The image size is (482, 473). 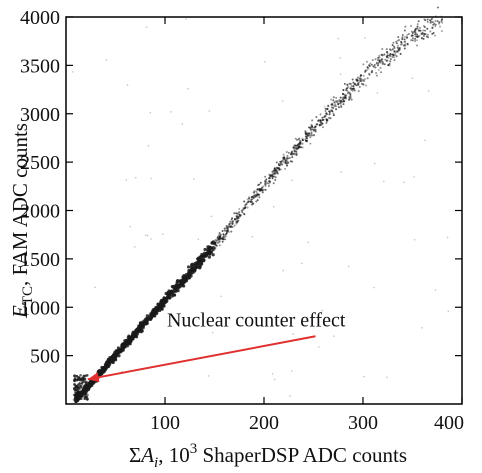 What do you see at coordinates (363, 423) in the screenshot?
I see `x-tick-label: 300` at bounding box center [363, 423].